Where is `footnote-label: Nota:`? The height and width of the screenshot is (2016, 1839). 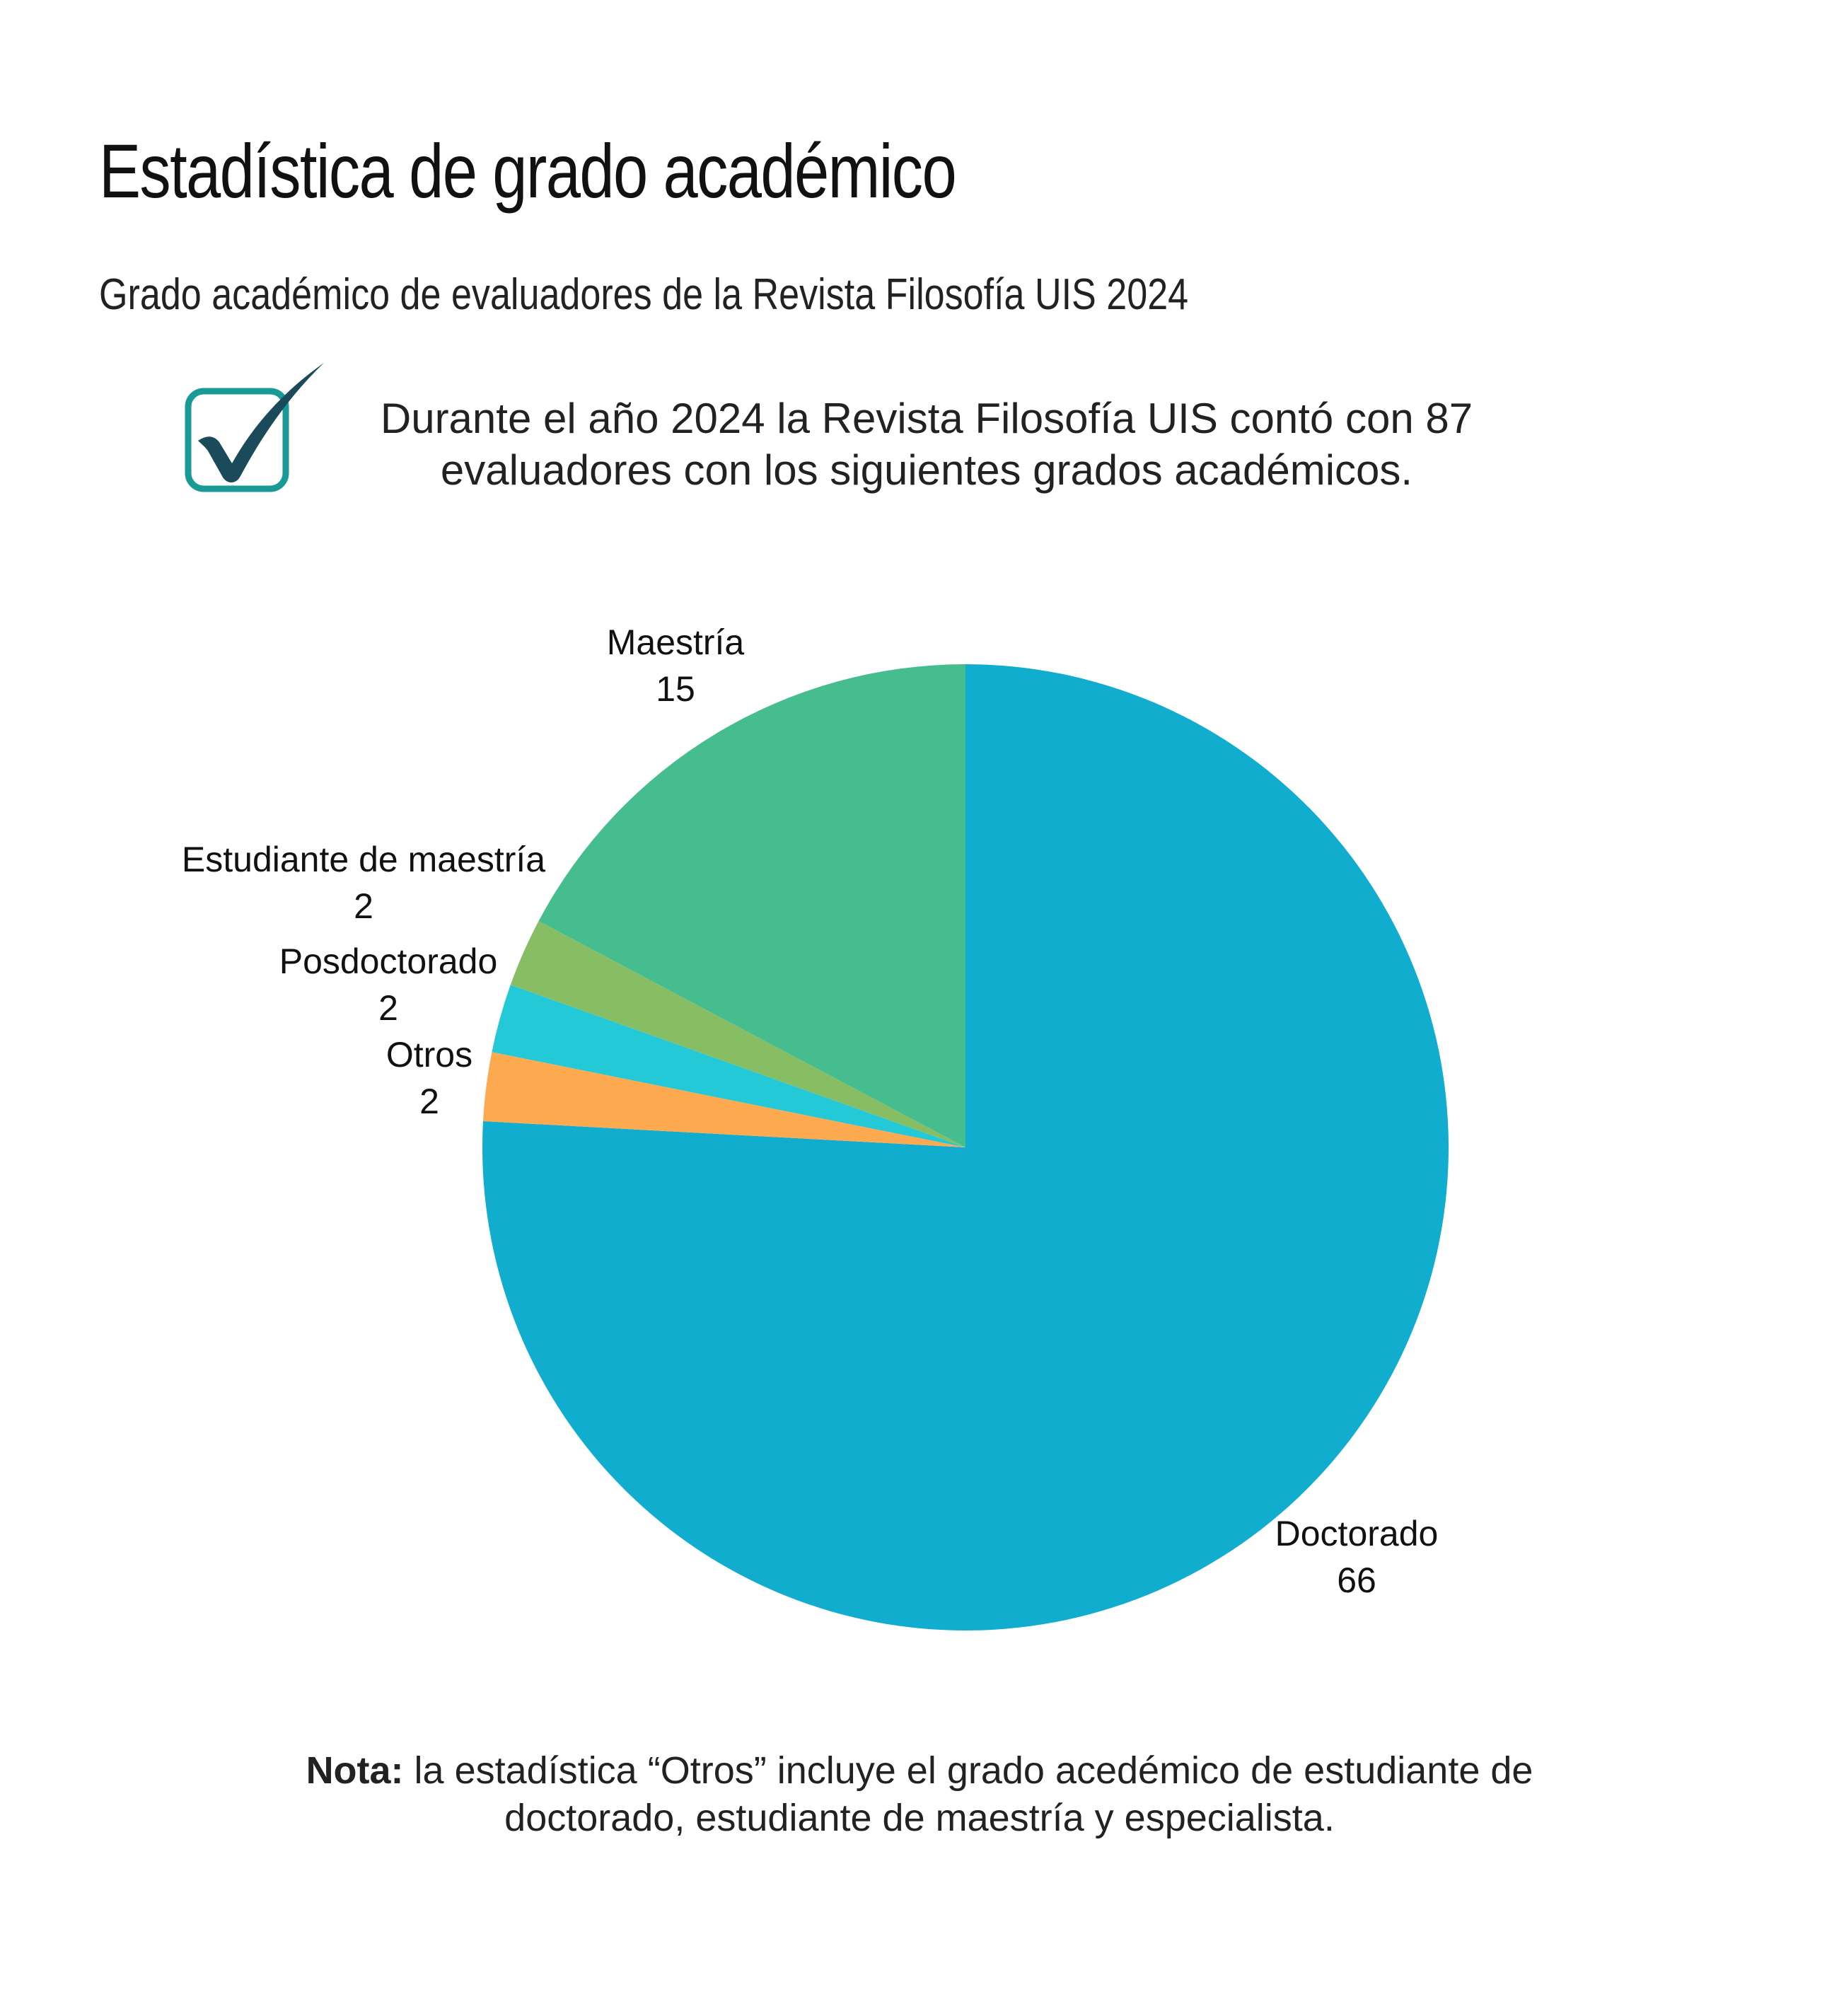
footnote-label: Nota: is located at coordinates (355, 1770).